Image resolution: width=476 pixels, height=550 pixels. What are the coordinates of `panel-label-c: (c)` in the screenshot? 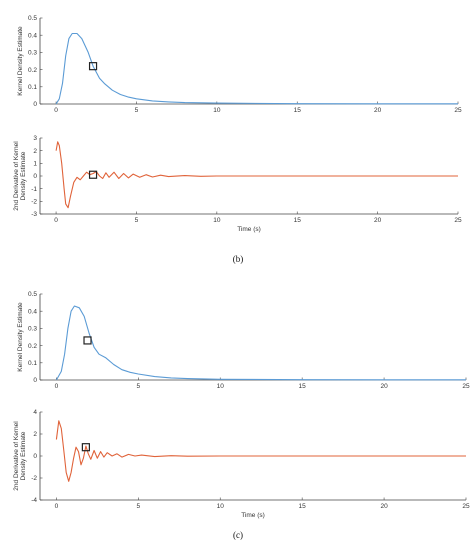 It's located at (238, 535).